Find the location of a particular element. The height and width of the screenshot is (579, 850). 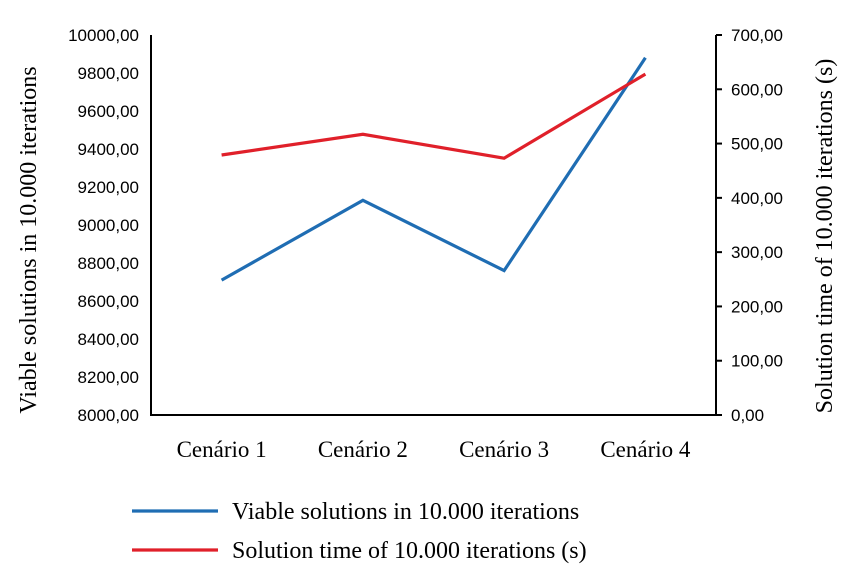

left-y-tick-label: 9400,00 is located at coordinates (108, 149).